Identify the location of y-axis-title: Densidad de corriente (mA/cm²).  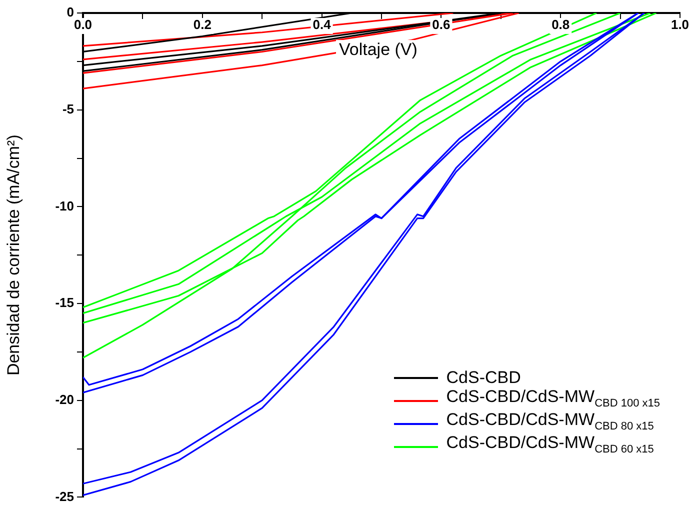
(13, 255).